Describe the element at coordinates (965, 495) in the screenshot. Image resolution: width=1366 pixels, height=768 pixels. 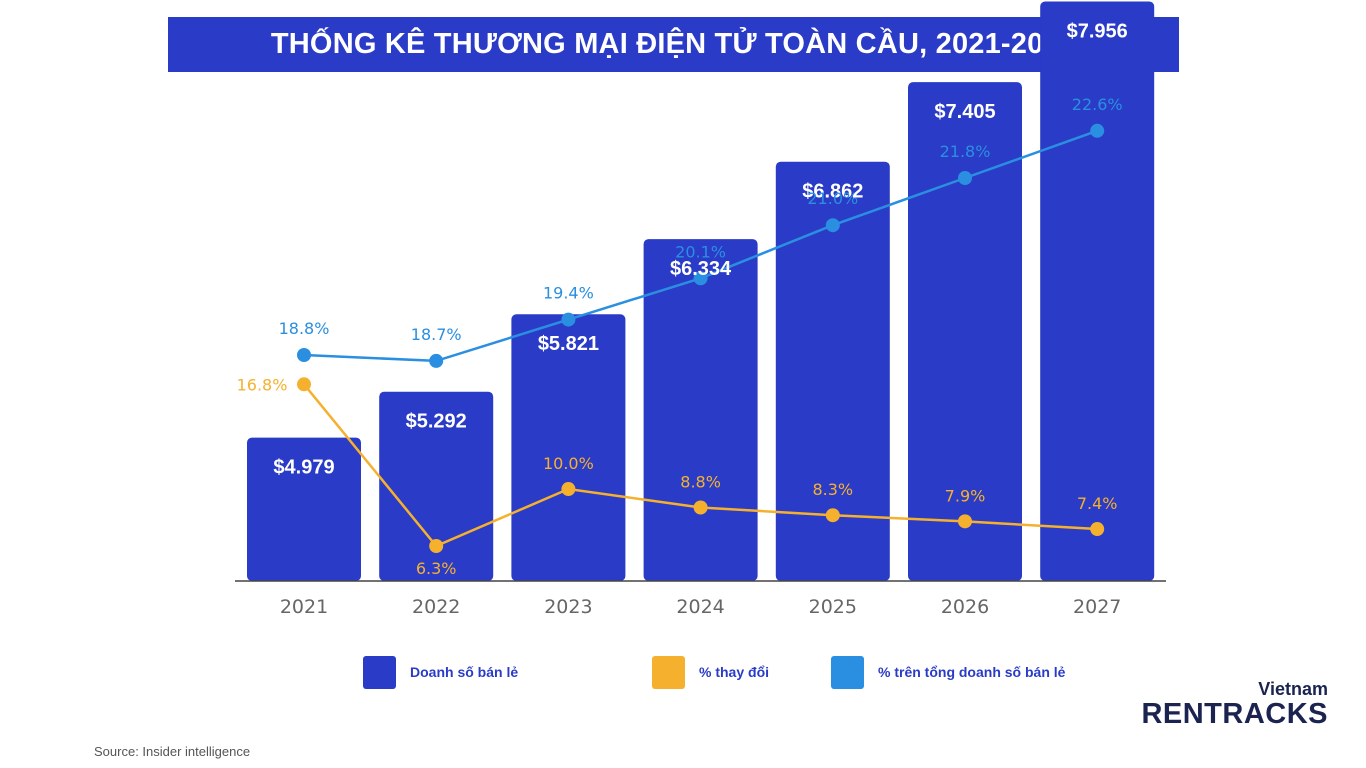
I see `change-label-2026: 7.9%` at that location.